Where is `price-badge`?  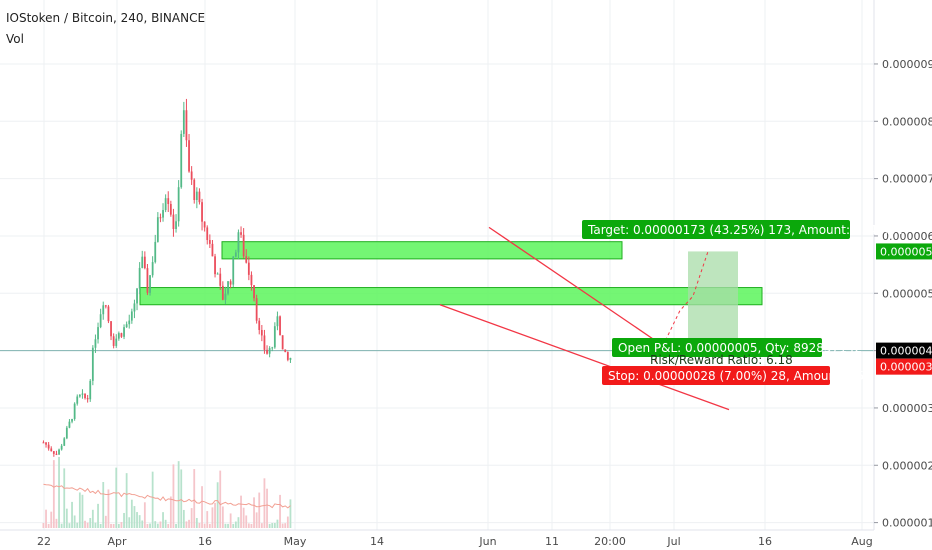
price-badge is located at coordinates (904, 350).